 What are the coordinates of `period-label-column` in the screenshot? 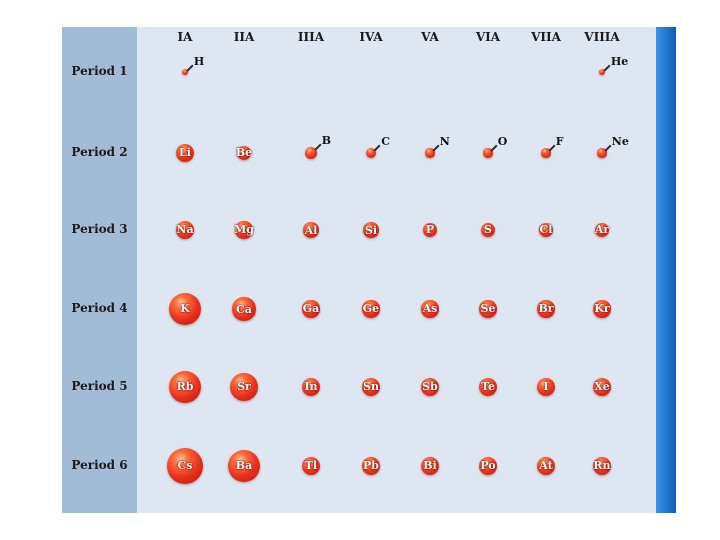 It's located at (99, 270).